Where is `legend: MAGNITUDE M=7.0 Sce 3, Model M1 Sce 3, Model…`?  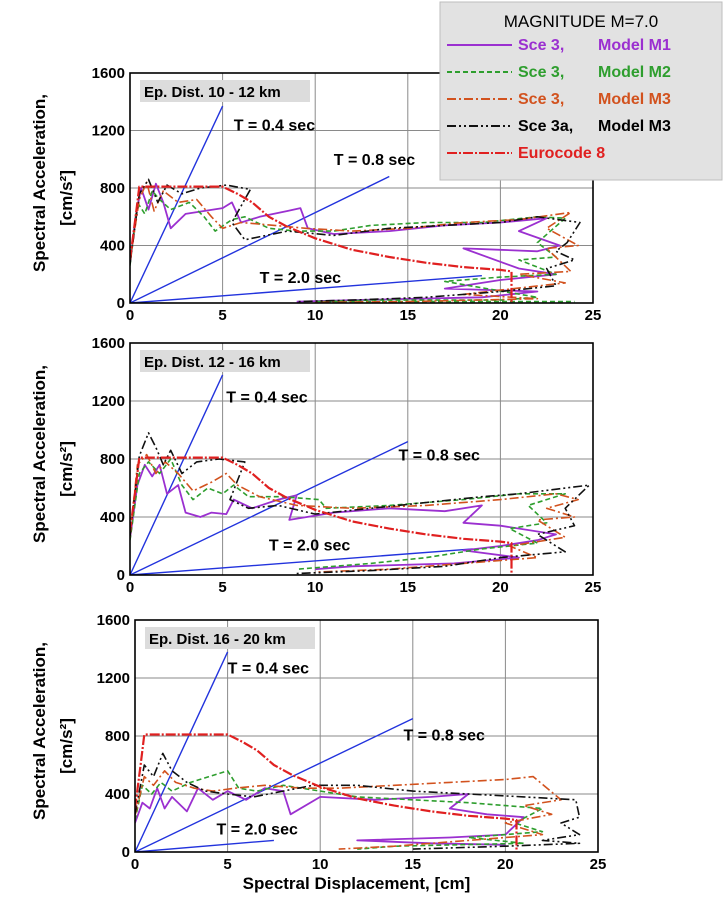 legend: MAGNITUDE M=7.0 Sce 3, Model M1 Sce 3, Model… is located at coordinates (581, 91).